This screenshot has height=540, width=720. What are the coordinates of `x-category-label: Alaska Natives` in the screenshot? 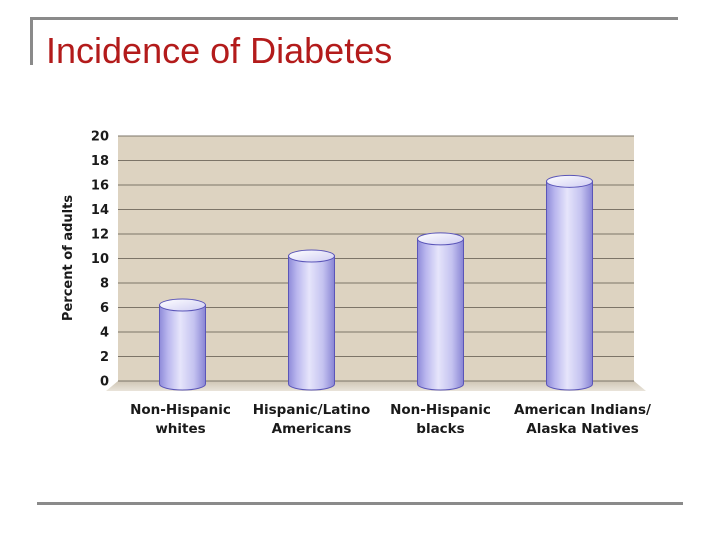 It's located at (582, 429).